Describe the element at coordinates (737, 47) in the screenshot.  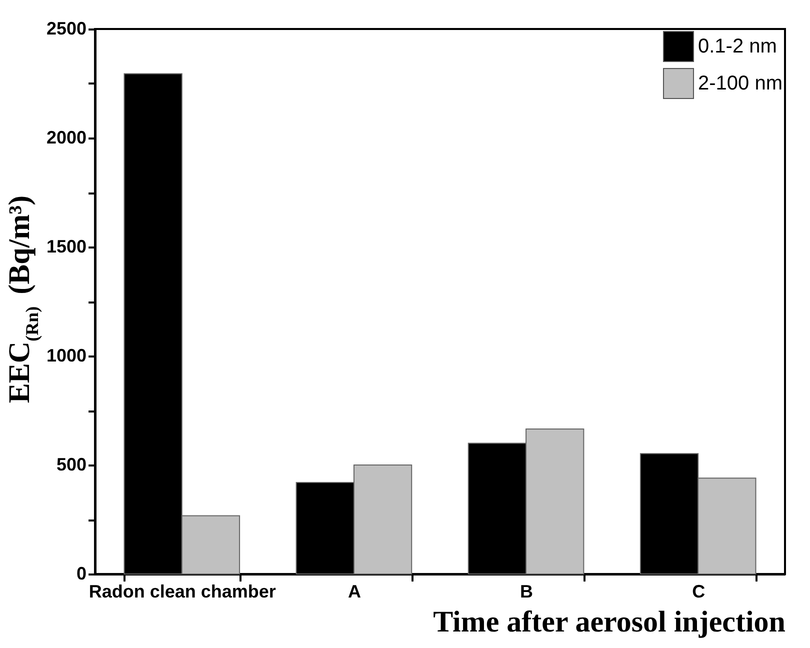
I see `legend-label: 0.1-2 nm` at that location.